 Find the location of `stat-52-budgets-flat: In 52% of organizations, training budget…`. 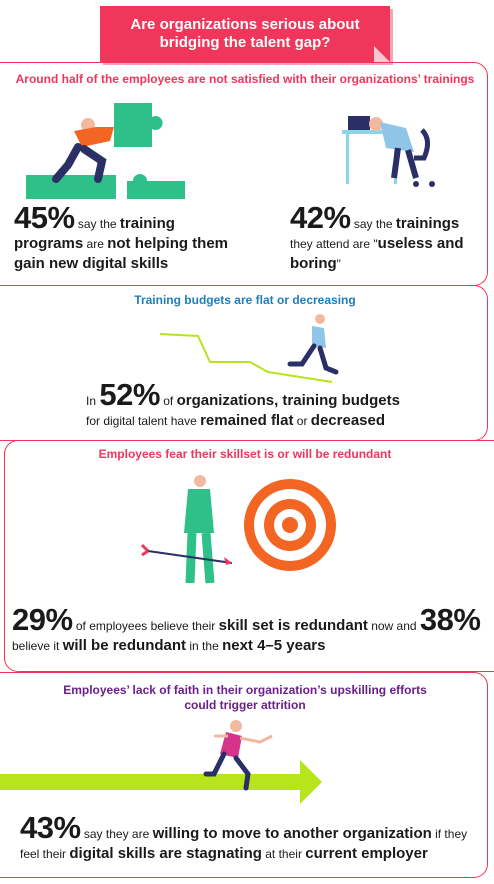

stat-52-budgets-flat: In 52% of organizations, training budget… is located at coordinates (276, 405).